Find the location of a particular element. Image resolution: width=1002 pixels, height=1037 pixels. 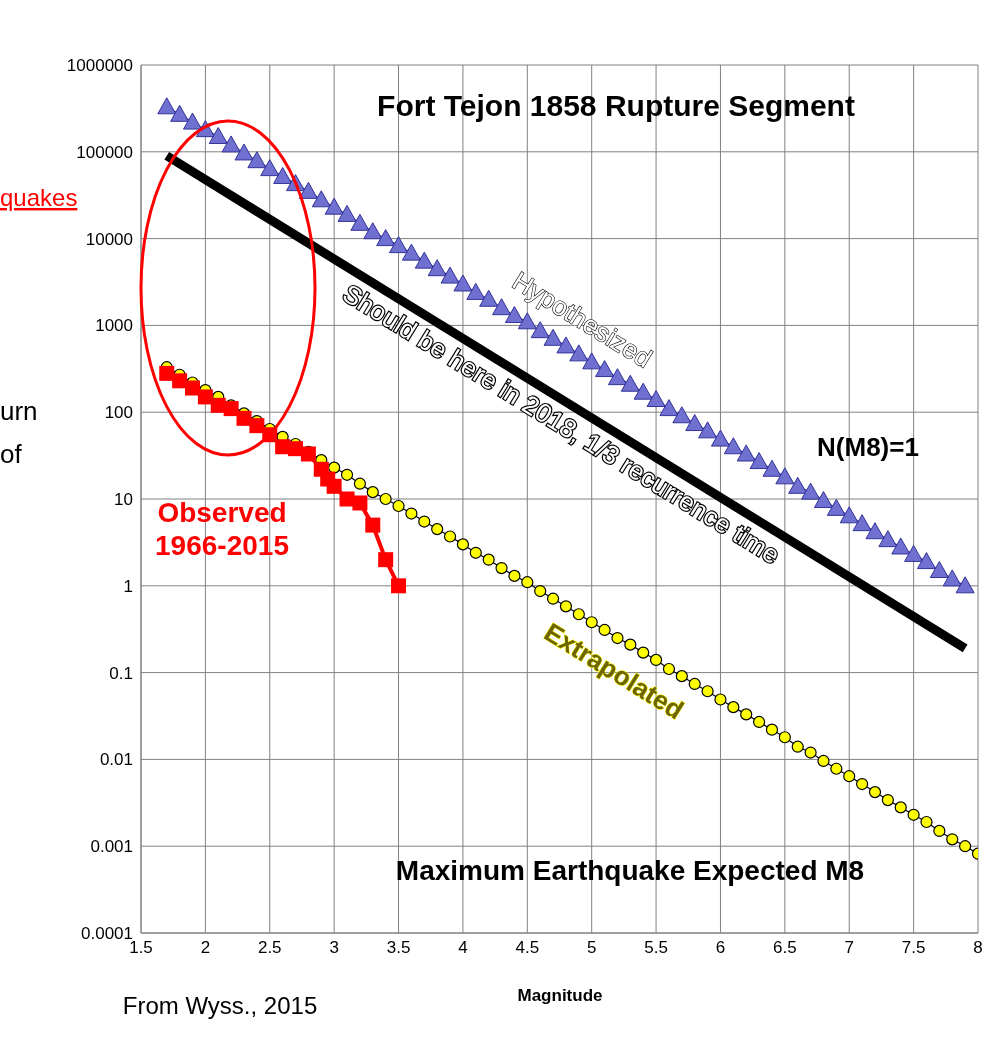

y-tick-label: 0.01 is located at coordinates (116, 760).